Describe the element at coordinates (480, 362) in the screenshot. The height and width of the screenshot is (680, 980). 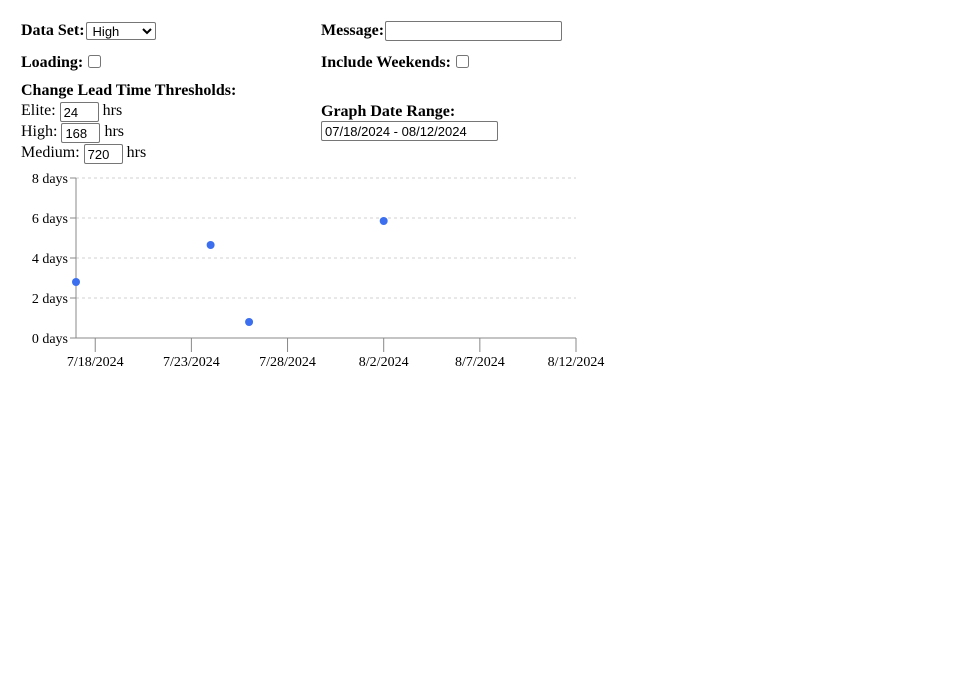
I see `x-tick-label: 8/7/2024` at that location.